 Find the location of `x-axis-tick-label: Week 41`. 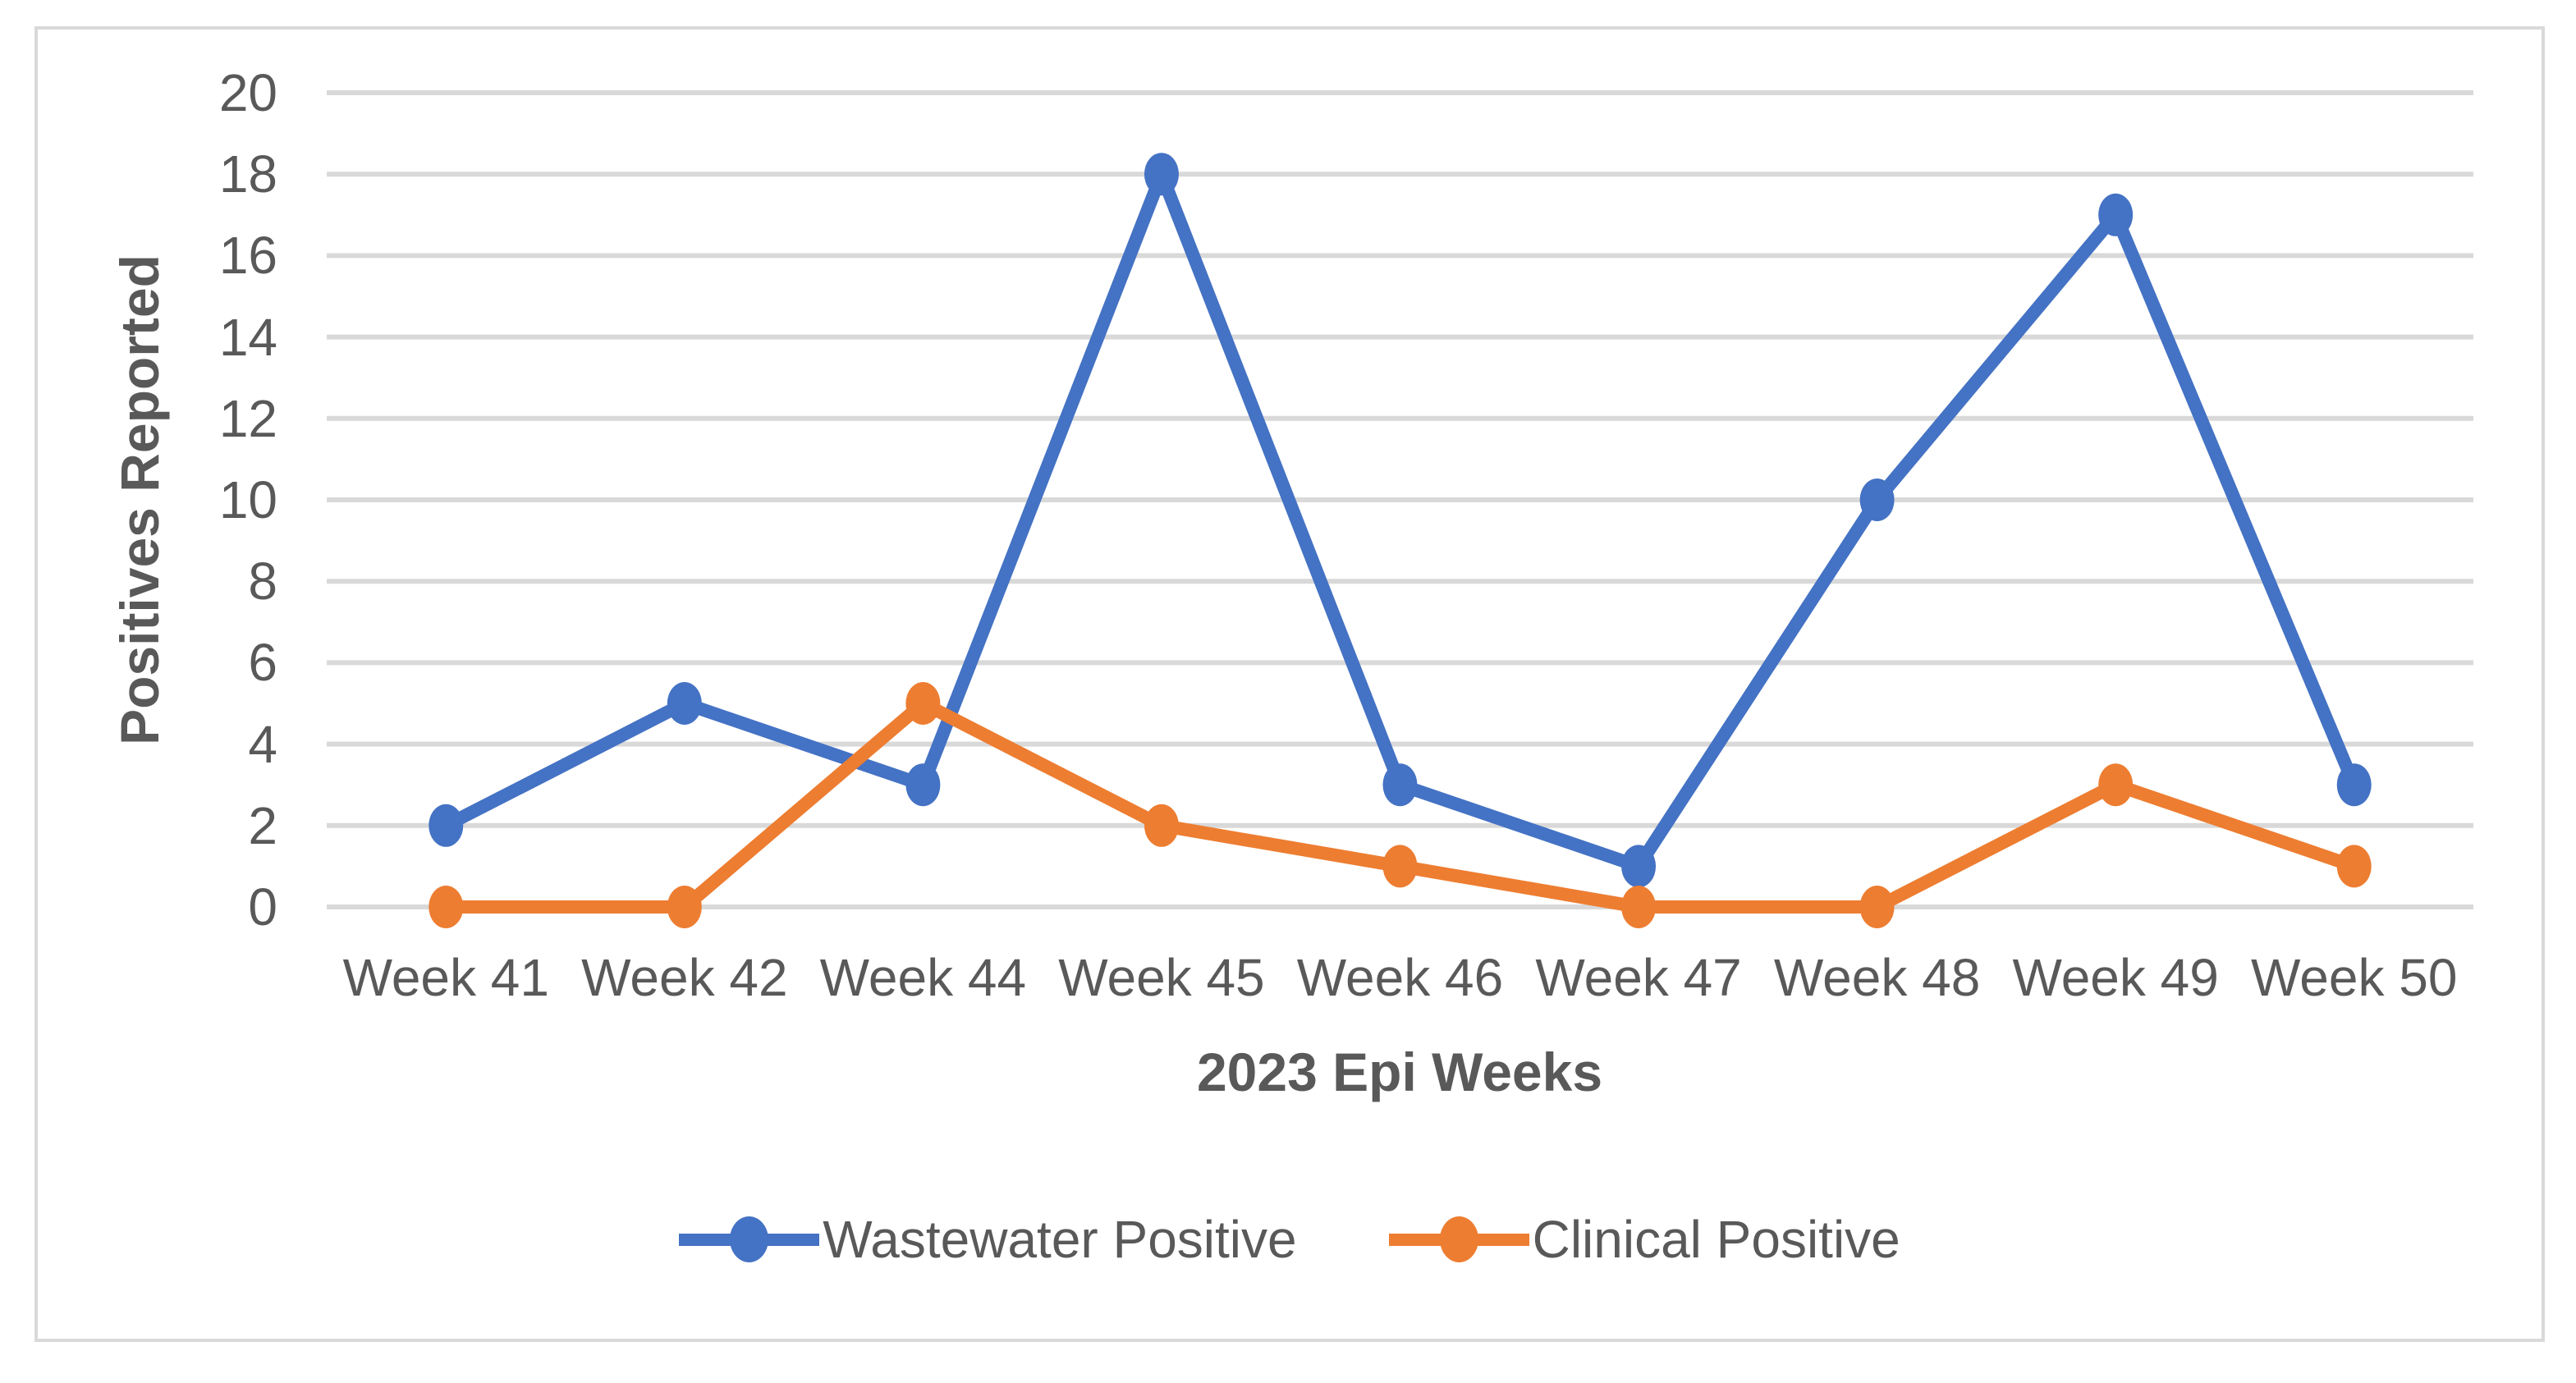

x-axis-tick-label: Week 41 is located at coordinates (446, 977).